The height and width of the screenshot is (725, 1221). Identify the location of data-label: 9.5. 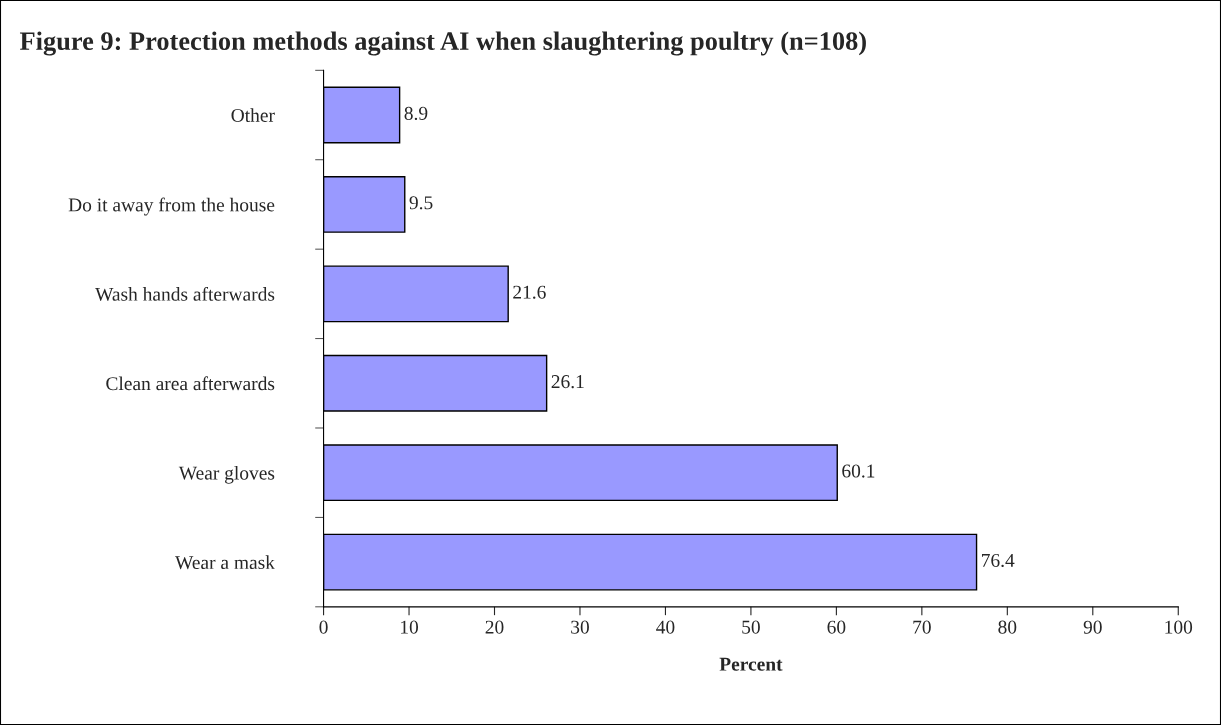
(421, 203).